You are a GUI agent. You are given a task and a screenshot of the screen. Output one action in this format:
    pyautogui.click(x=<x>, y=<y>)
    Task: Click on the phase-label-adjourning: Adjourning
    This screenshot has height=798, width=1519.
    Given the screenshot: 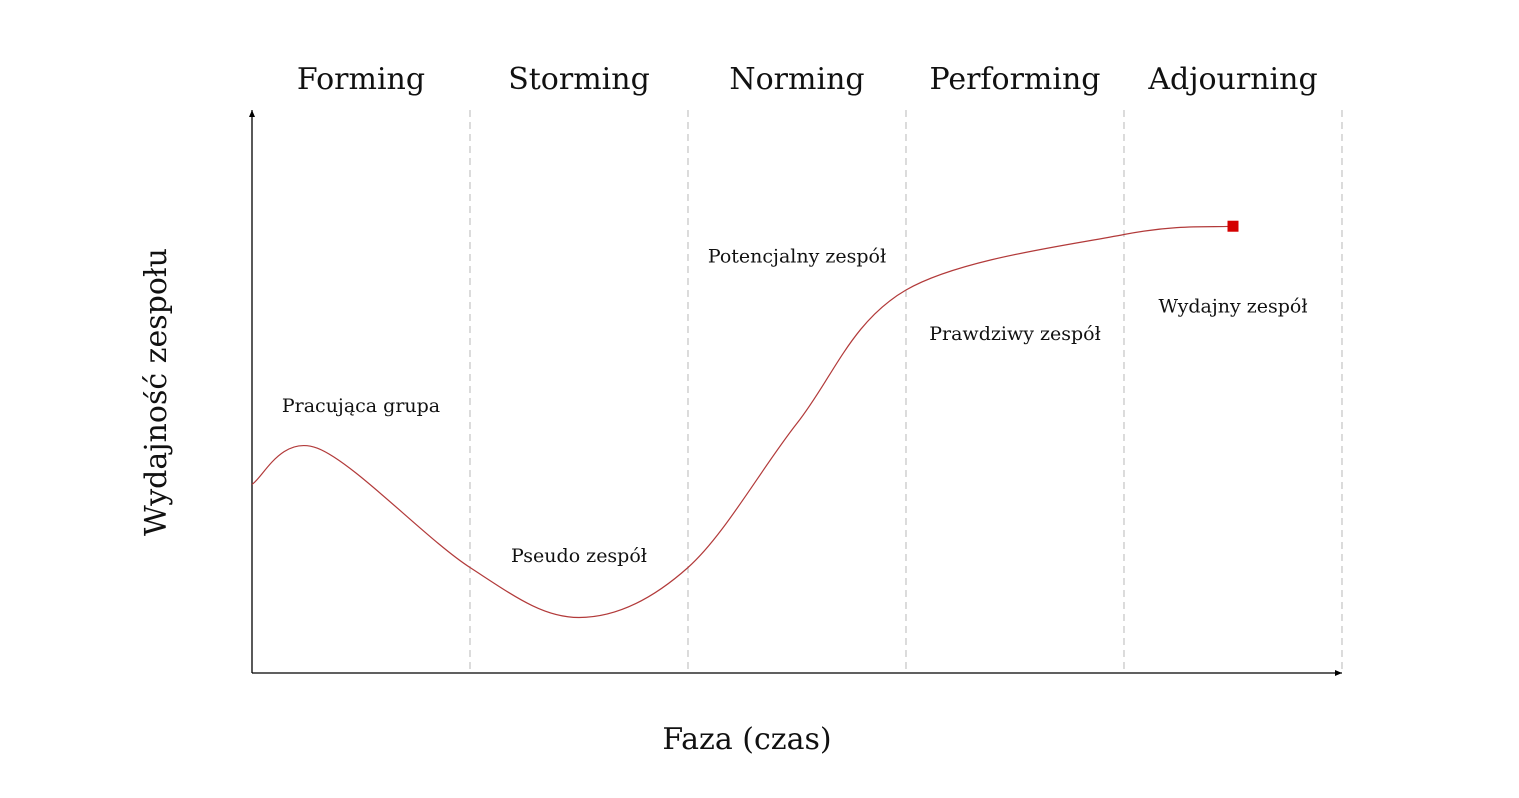 What is the action you would take?
    pyautogui.click(x=1232, y=79)
    